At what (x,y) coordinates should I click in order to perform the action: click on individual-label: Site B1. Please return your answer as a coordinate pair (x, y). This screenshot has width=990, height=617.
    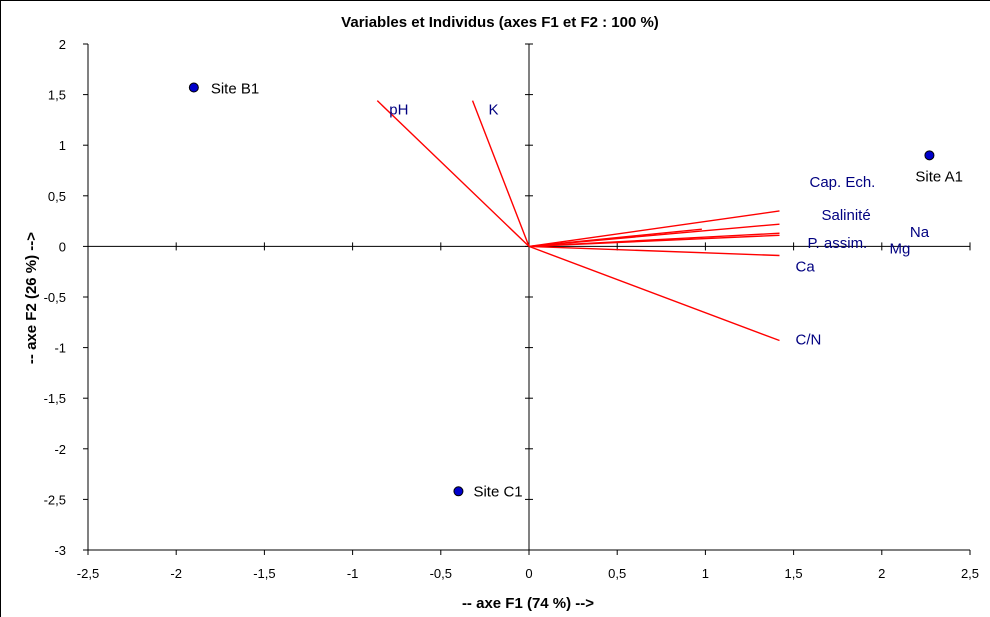
    Looking at the image, I should click on (235, 89).